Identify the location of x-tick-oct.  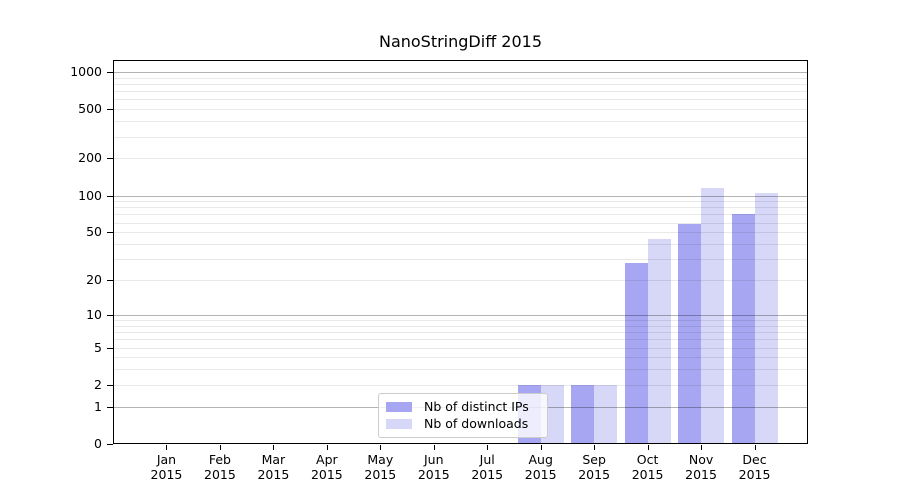
(648, 447).